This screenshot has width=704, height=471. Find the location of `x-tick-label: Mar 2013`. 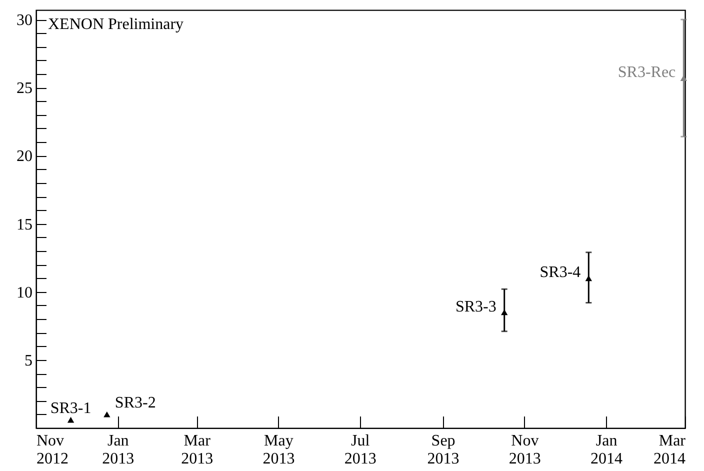

x-tick-label: Mar 2013 is located at coordinates (197, 450).